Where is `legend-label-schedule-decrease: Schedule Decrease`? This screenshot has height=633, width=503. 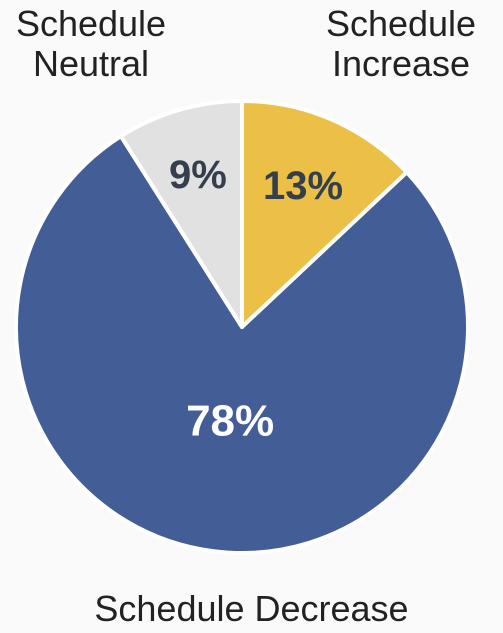
legend-label-schedule-decrease: Schedule Decrease is located at coordinates (251, 608).